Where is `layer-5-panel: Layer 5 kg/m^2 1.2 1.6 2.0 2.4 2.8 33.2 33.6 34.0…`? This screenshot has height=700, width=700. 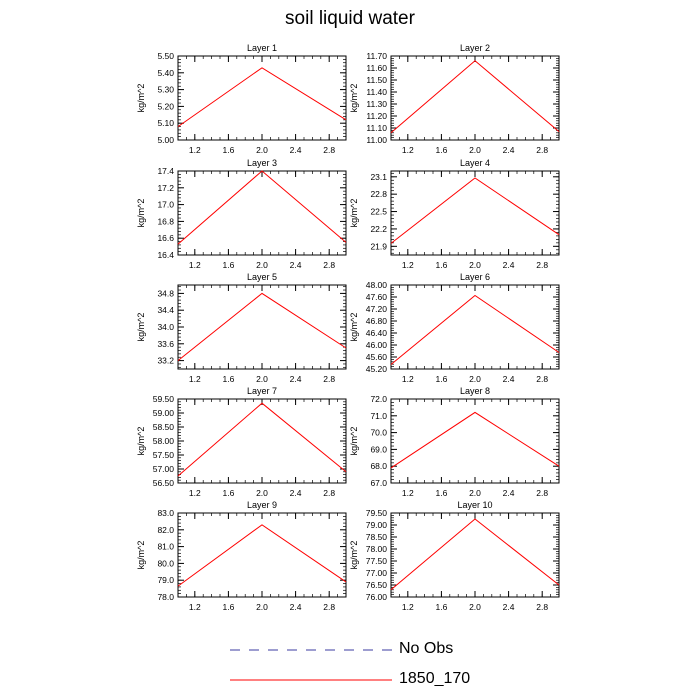
layer-5-panel: Layer 5 kg/m^2 1.2 1.6 2.0 2.4 2.8 33.2 33.6 34.0… is located at coordinates (241, 328).